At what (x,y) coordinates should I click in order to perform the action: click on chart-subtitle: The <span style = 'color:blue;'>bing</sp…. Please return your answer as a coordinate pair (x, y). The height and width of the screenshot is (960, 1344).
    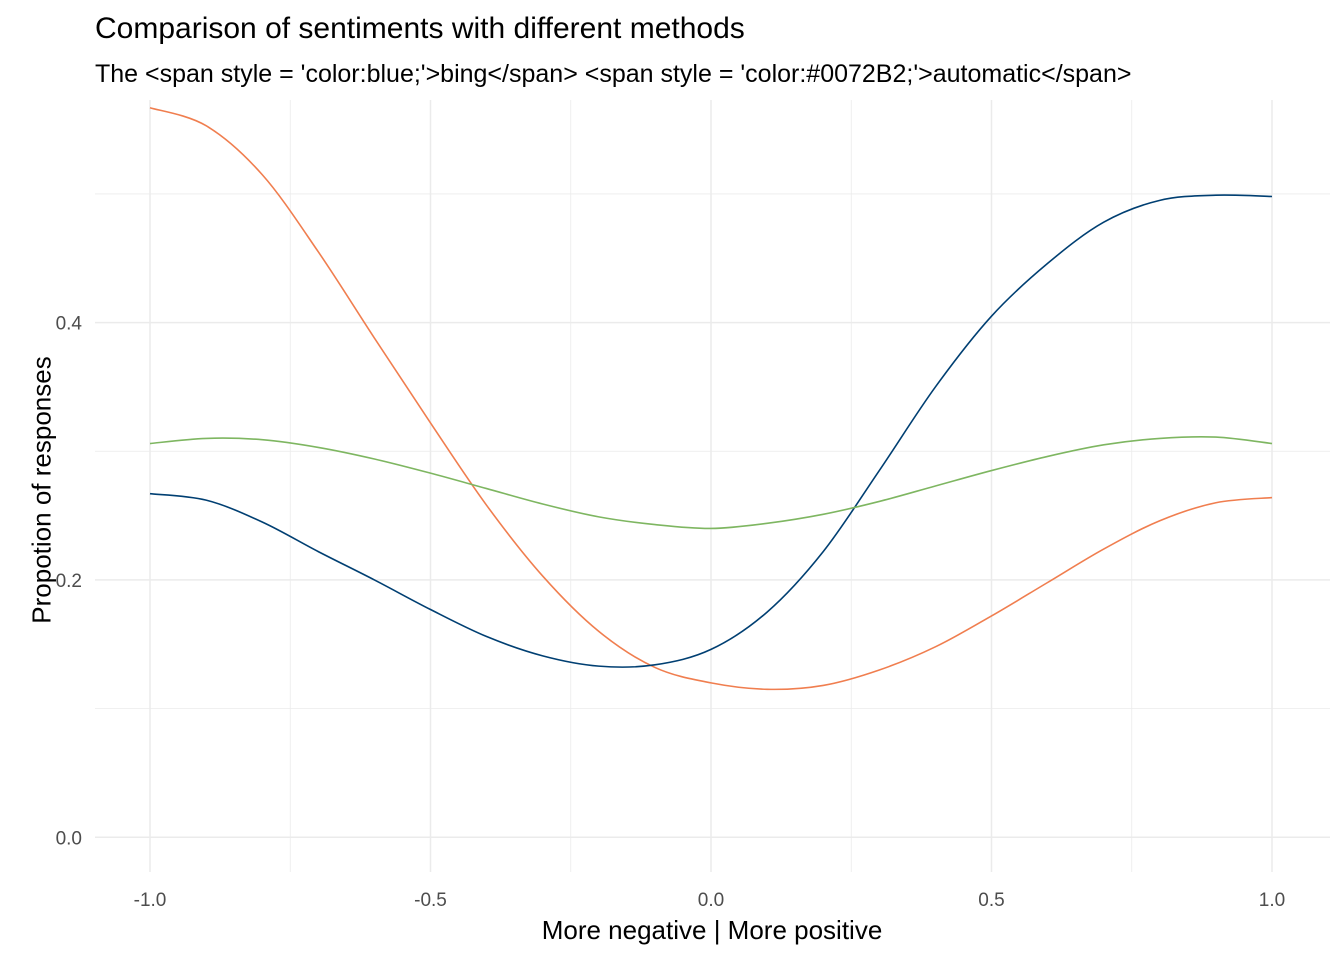
    Looking at the image, I should click on (613, 74).